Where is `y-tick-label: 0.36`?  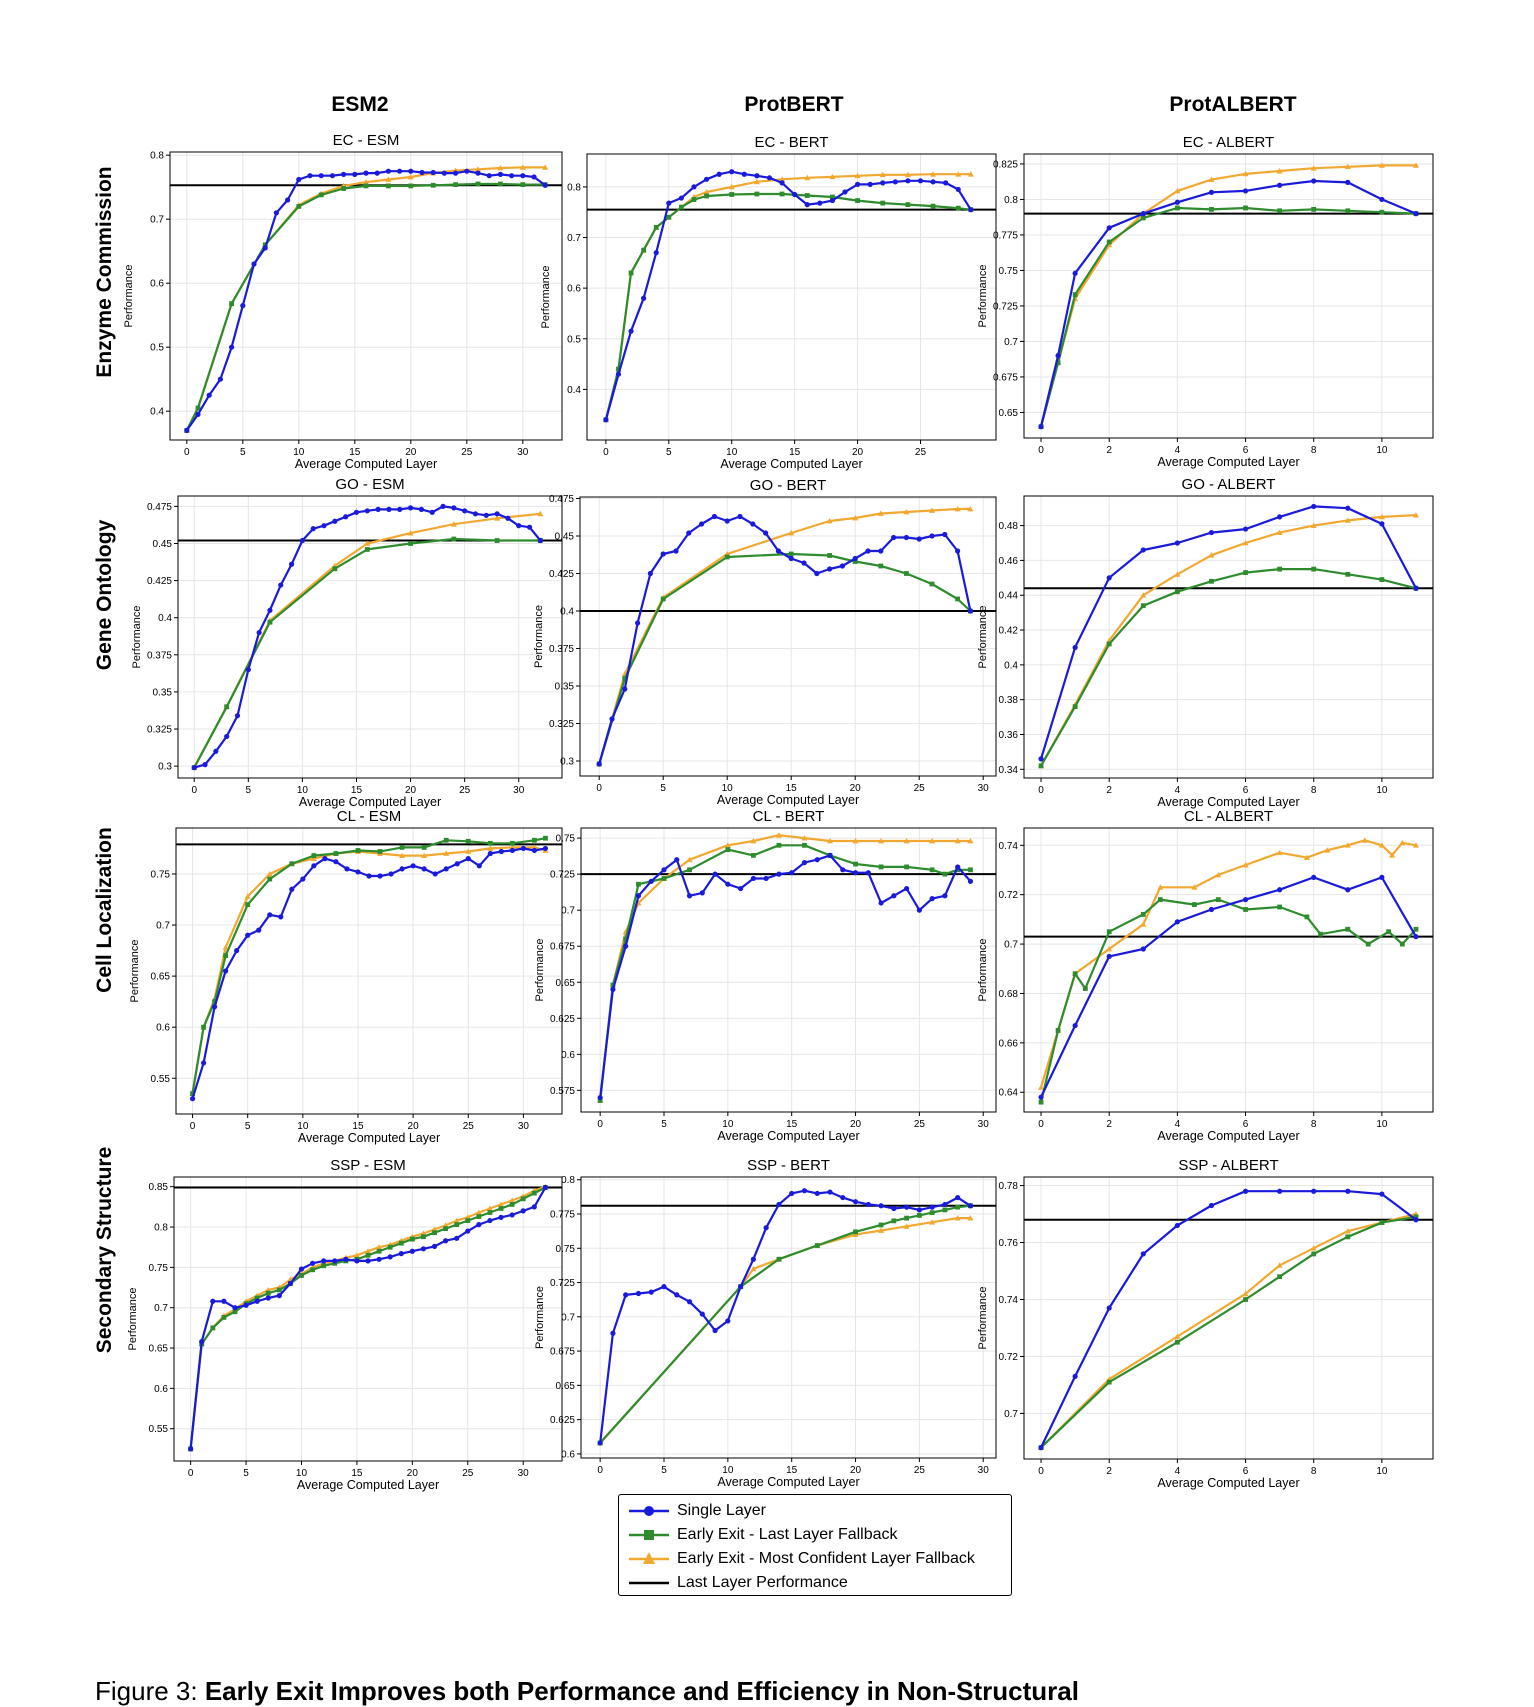
y-tick-label: 0.36 is located at coordinates (1009, 735).